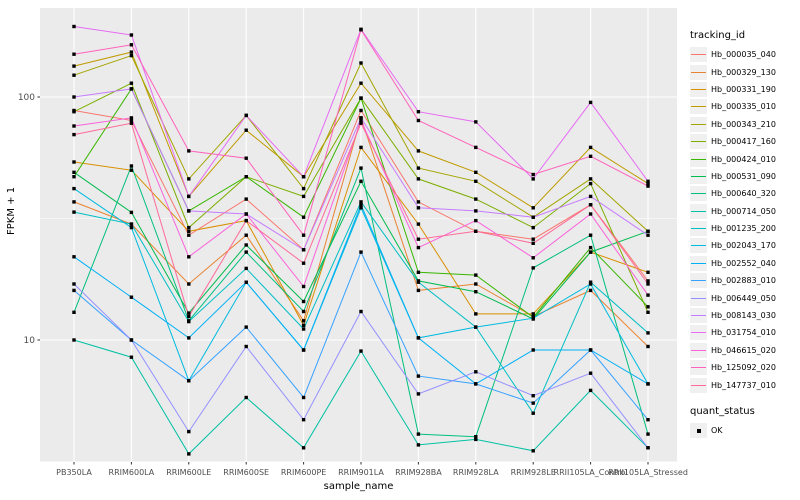  I want to click on legend-label: Hb_006449_050, so click(743, 298).